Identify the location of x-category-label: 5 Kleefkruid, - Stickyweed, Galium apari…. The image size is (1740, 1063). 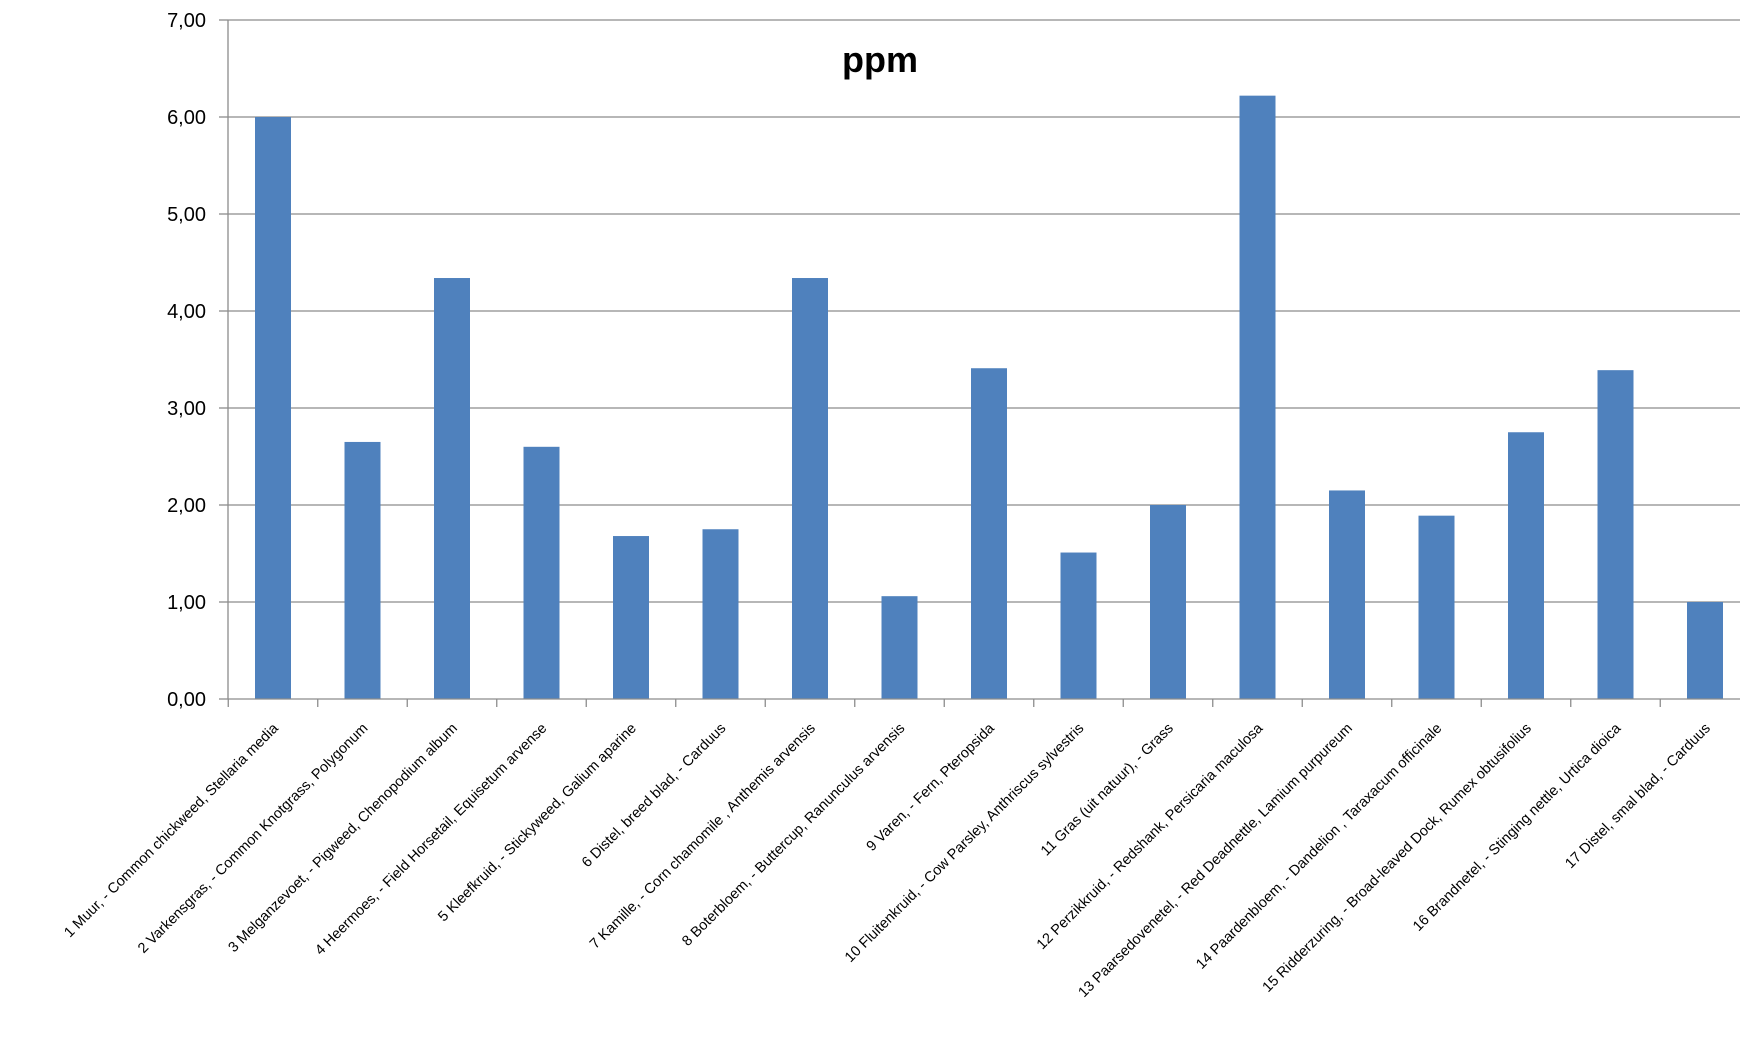
(537, 823).